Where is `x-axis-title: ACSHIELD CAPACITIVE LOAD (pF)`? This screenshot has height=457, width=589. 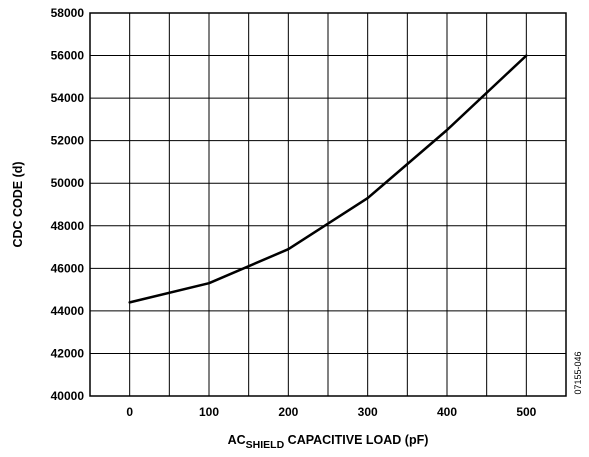 x-axis-title: ACSHIELD CAPACITIVE LOAD (pF) is located at coordinates (328, 442).